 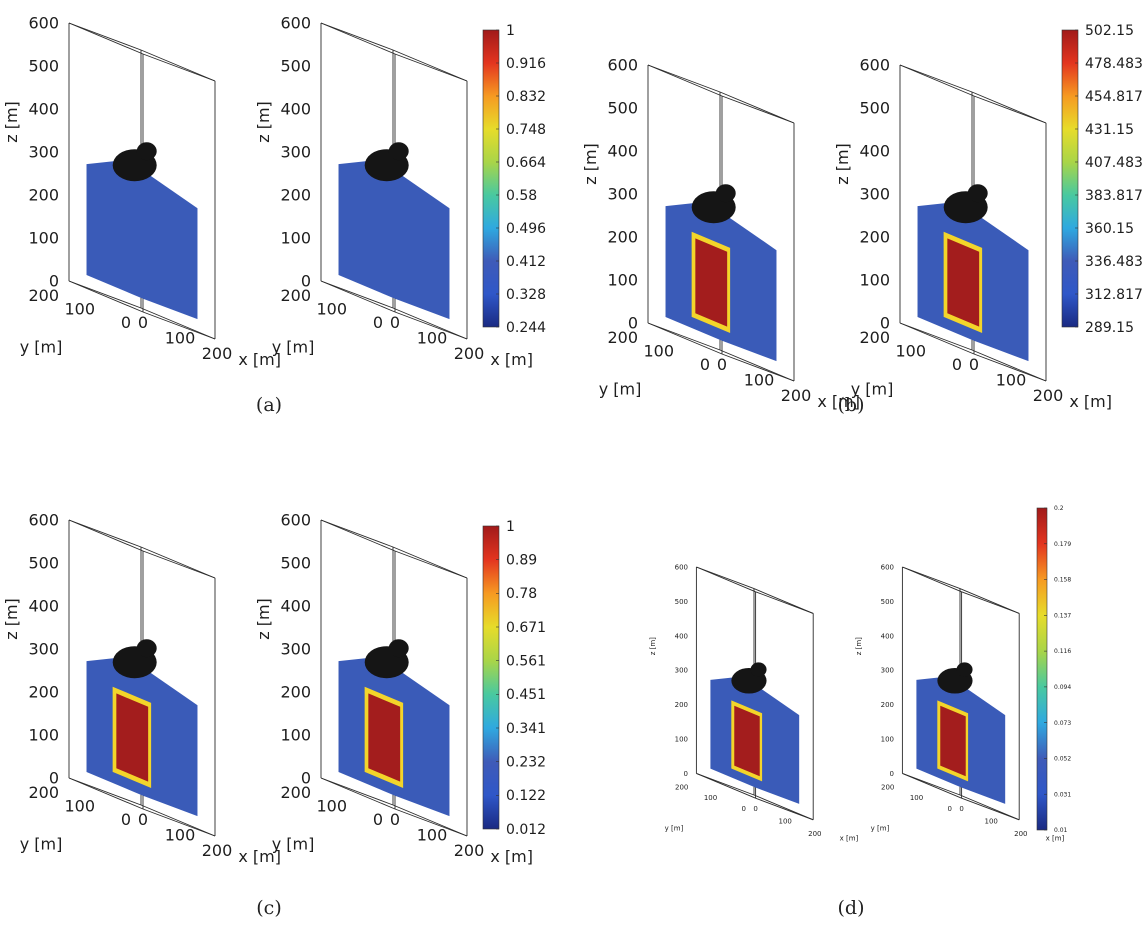 What do you see at coordinates (526, 229) in the screenshot?
I see `colorbar-tick-label: 0.496` at bounding box center [526, 229].